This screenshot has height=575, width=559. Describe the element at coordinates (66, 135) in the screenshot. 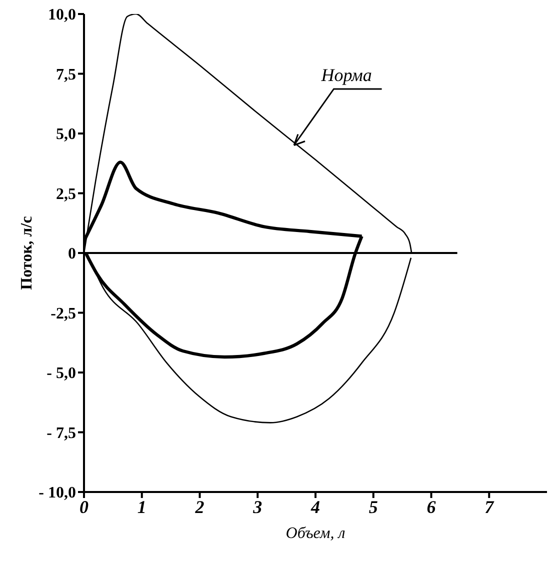

I see `y-tick-label: 5,0` at that location.